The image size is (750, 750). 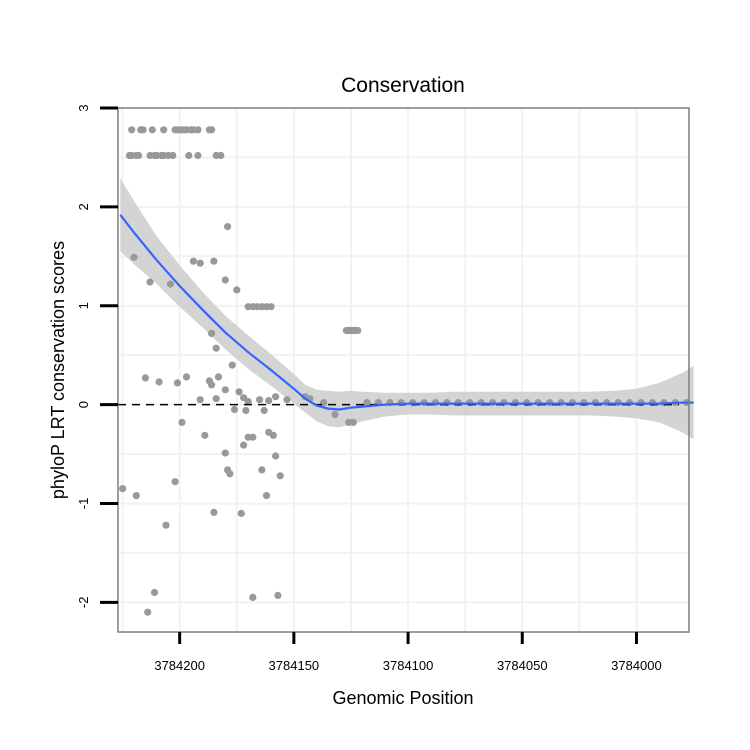 What do you see at coordinates (179, 665) in the screenshot?
I see `x-tick-label: 3784200` at bounding box center [179, 665].